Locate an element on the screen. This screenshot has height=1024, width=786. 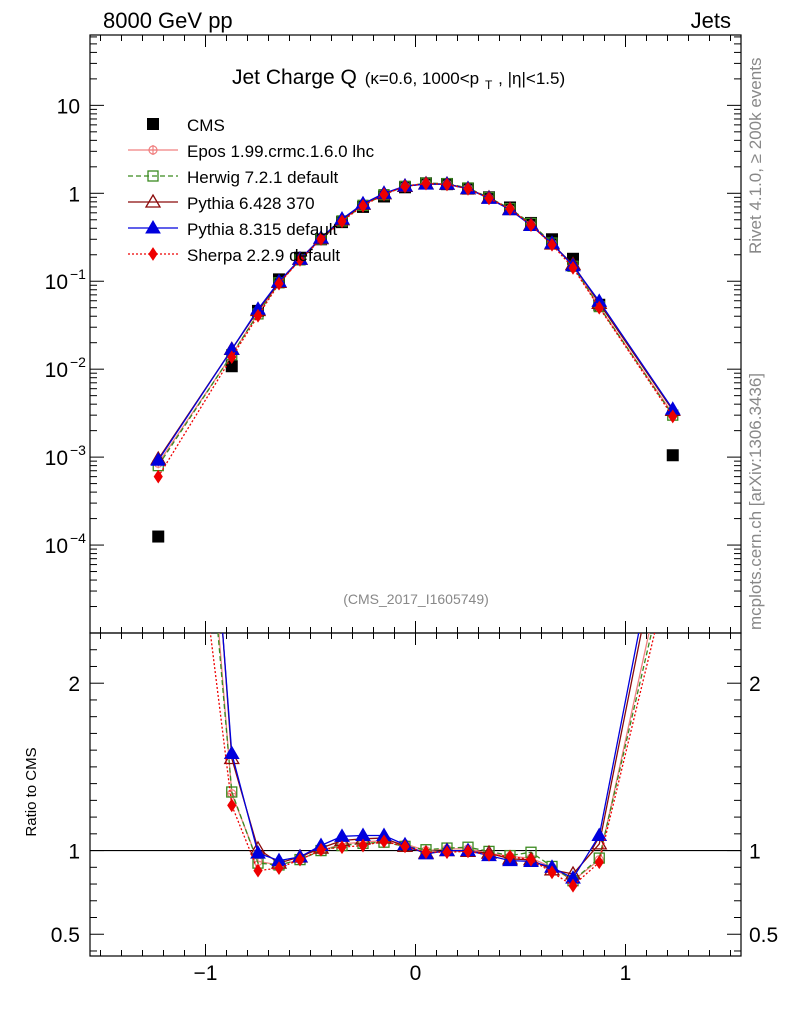
chart-title-pt-subscript: T is located at coordinates (489, 85).